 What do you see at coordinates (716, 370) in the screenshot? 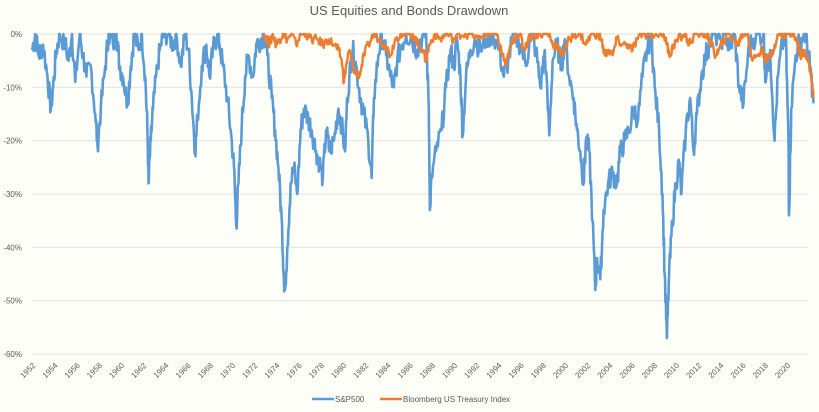
I see `x-tick-label: 2014` at bounding box center [716, 370].